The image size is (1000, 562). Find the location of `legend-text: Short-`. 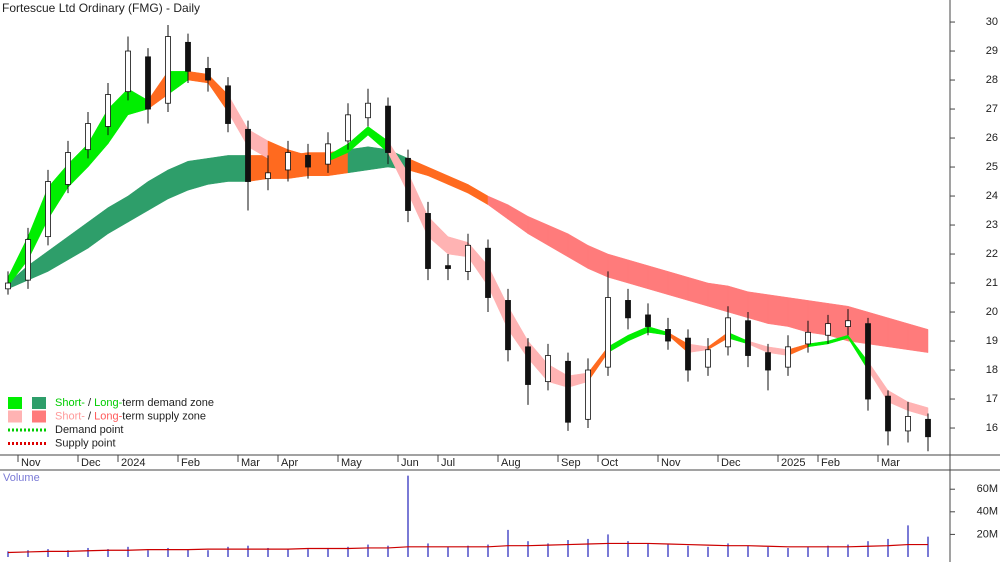

legend-text: Short- is located at coordinates (70, 403).